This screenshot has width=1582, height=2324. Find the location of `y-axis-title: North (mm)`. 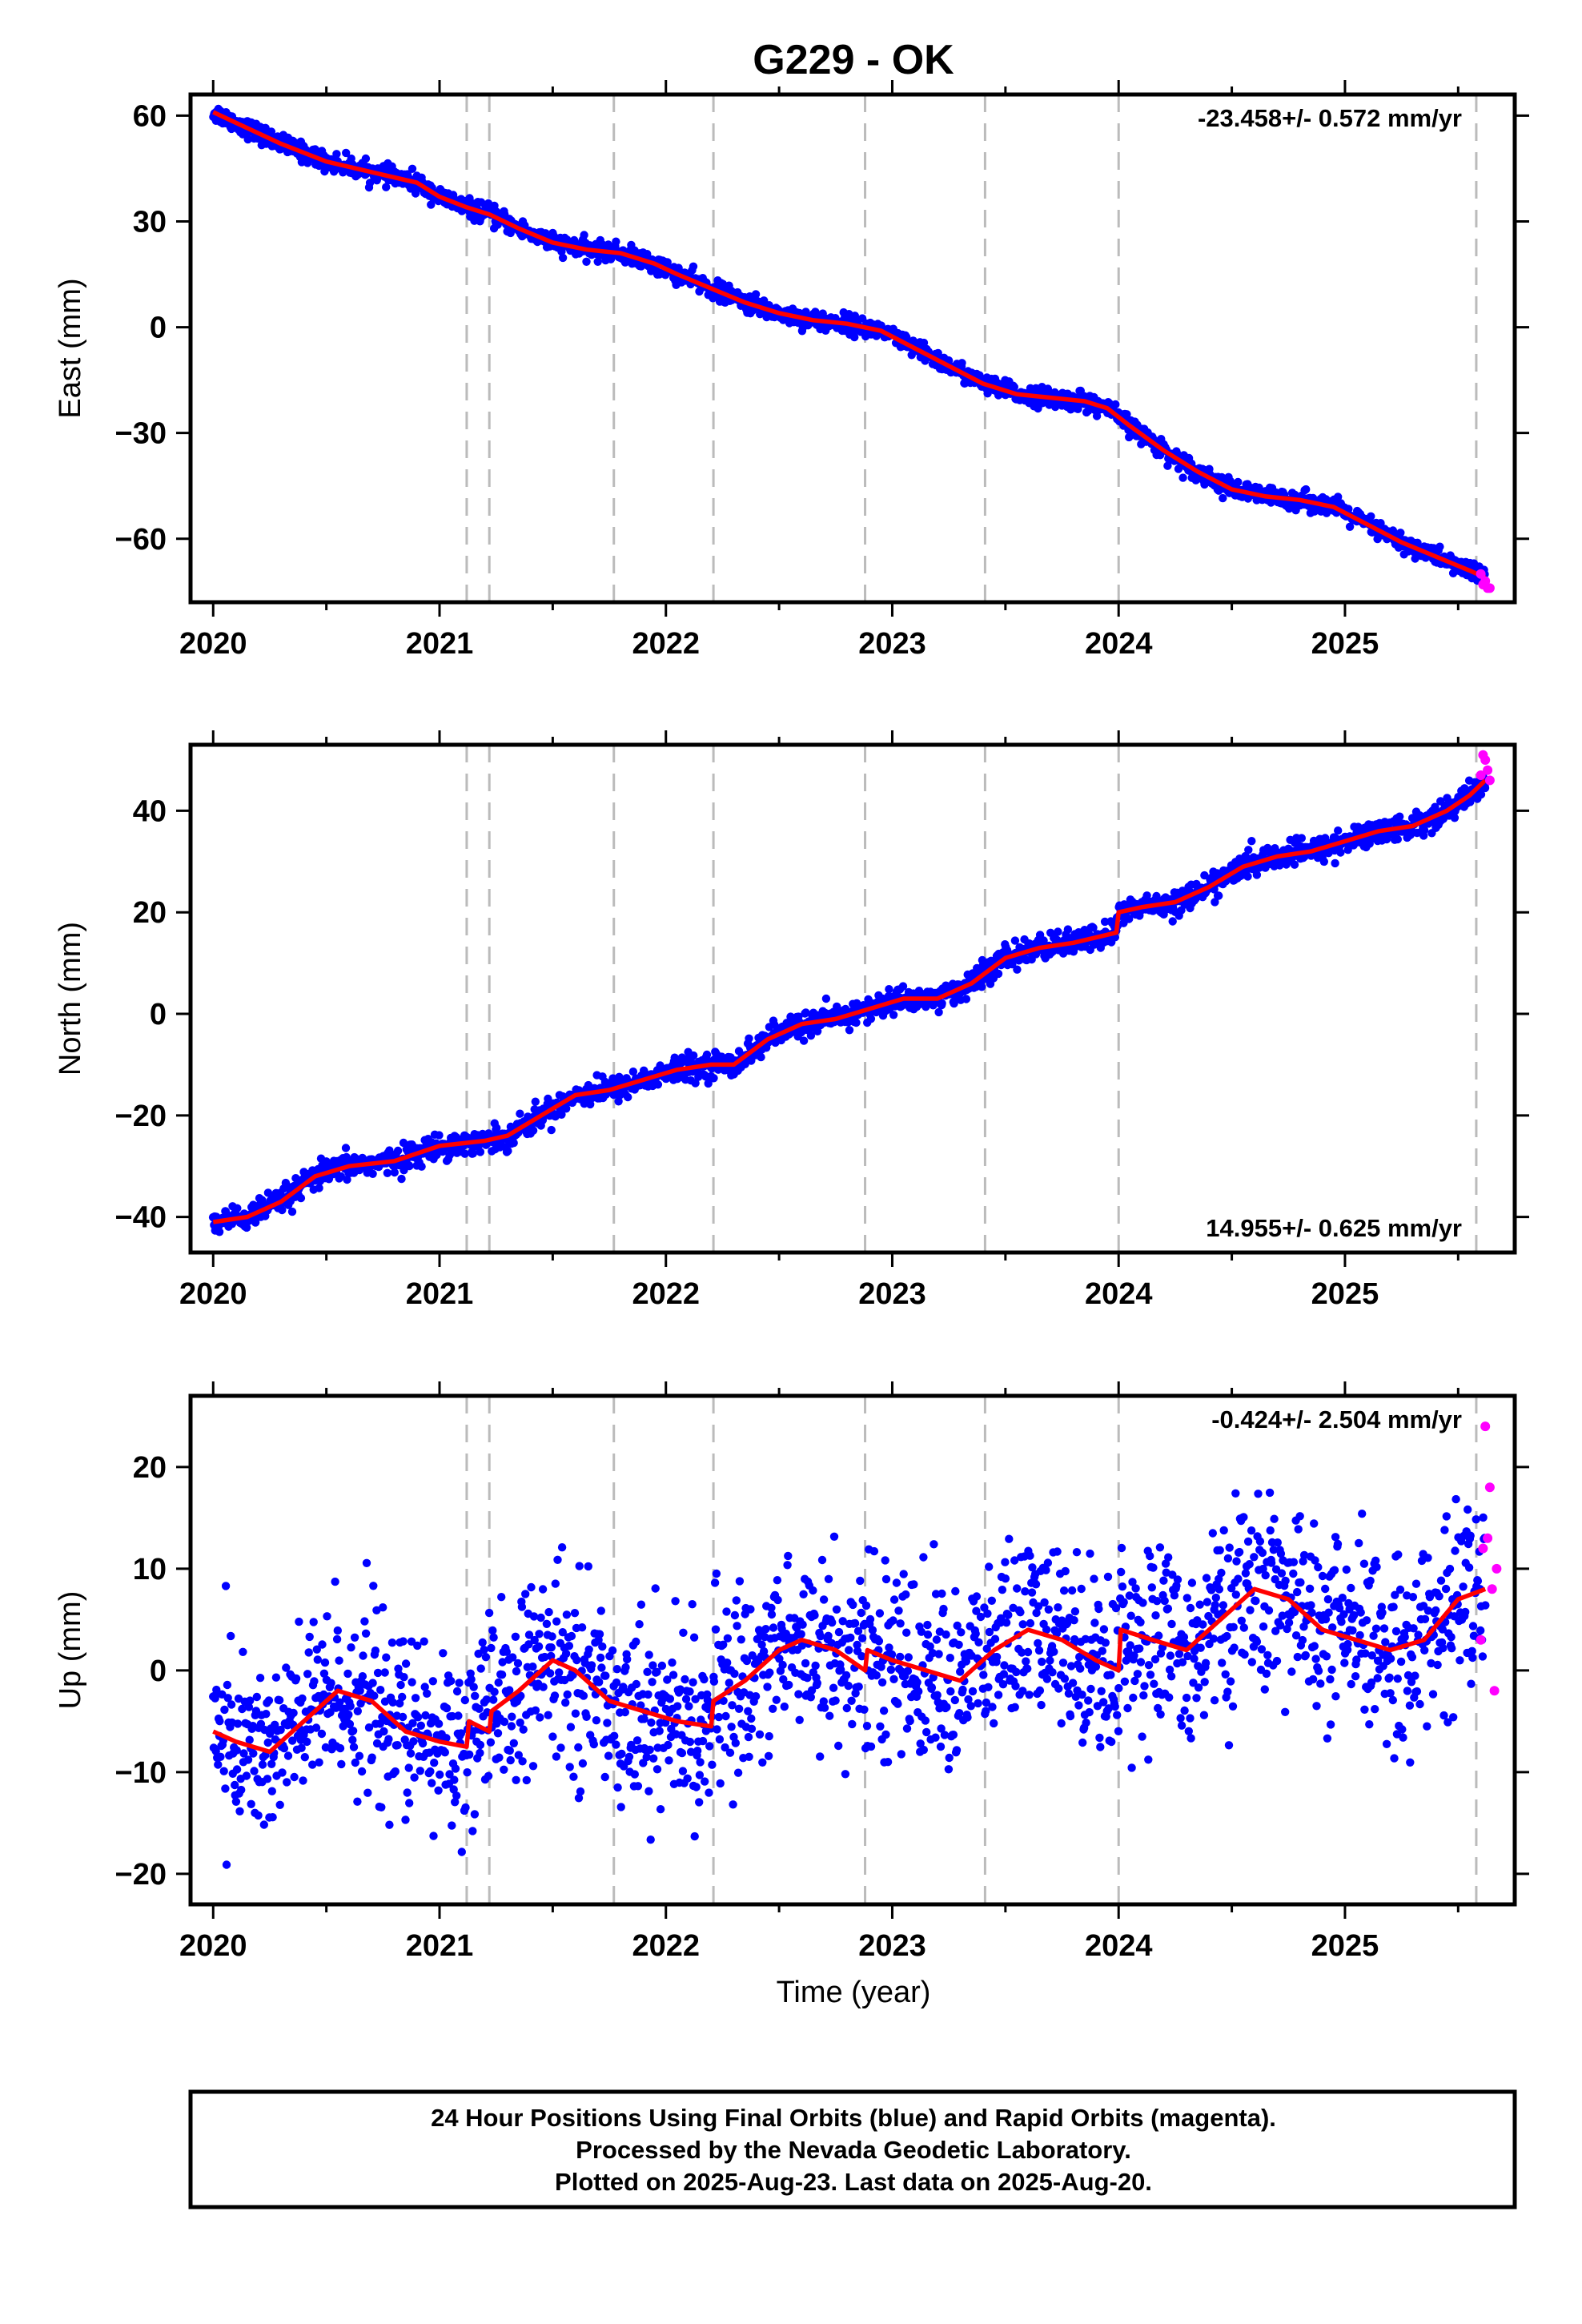

y-axis-title: North (mm) is located at coordinates (70, 999).